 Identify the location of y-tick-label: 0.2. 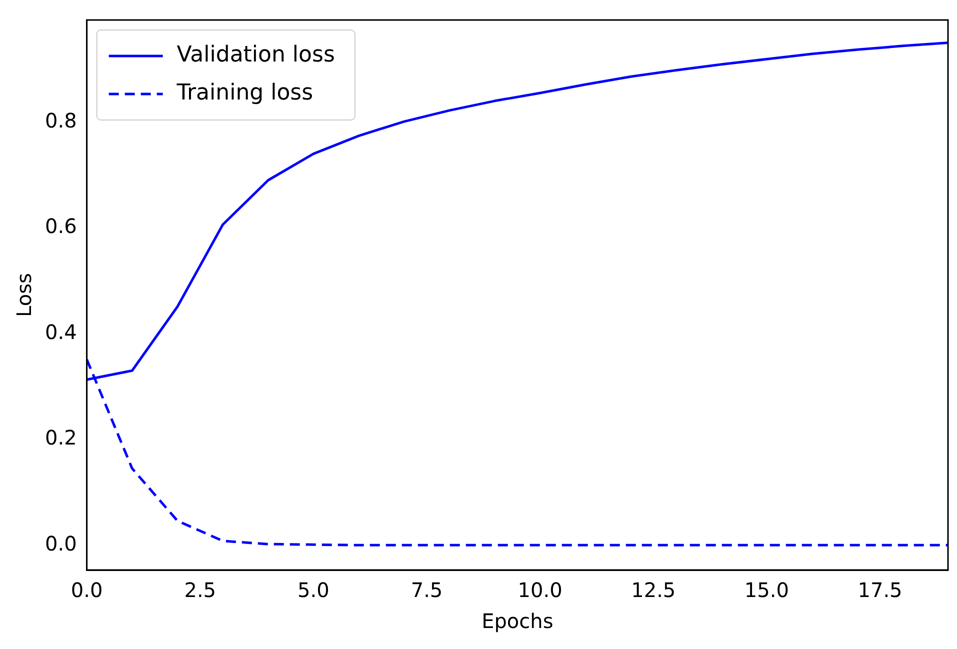
(60, 438).